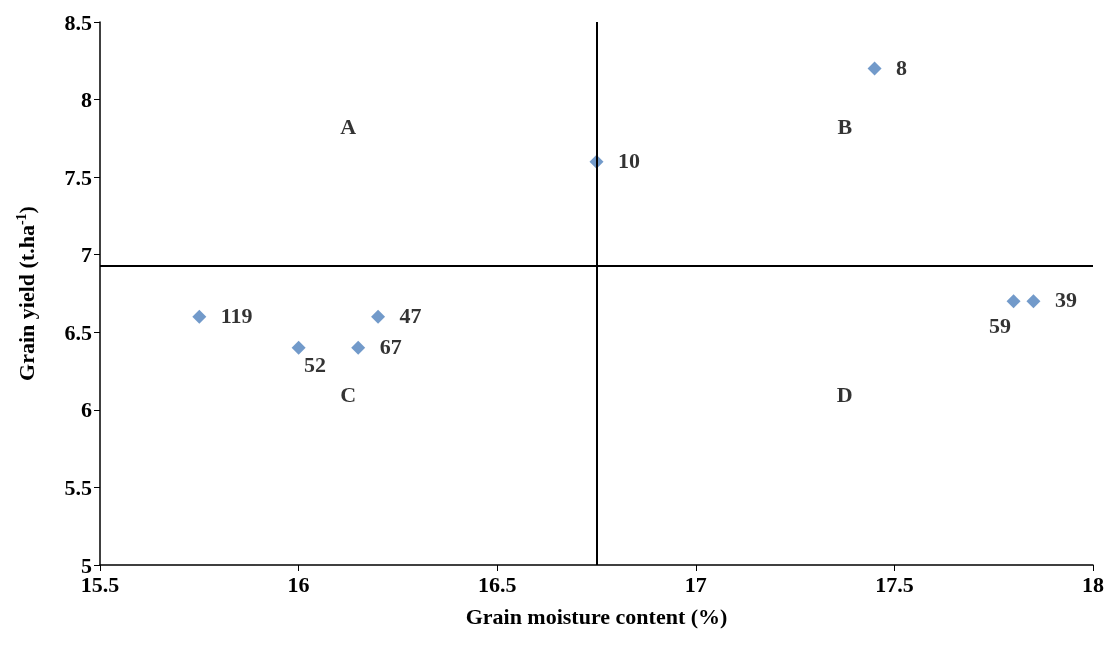 The height and width of the screenshot is (658, 1108). Describe the element at coordinates (78, 22) in the screenshot. I see `y-tick-label: 8.5` at that location.